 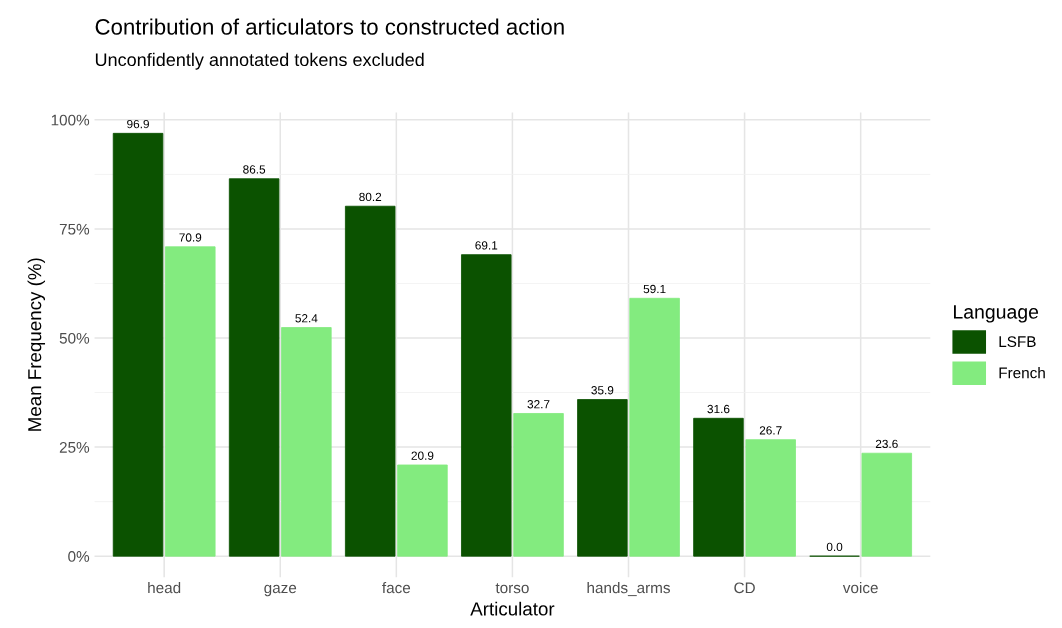 I want to click on x-tick-label: face, so click(x=396, y=588).